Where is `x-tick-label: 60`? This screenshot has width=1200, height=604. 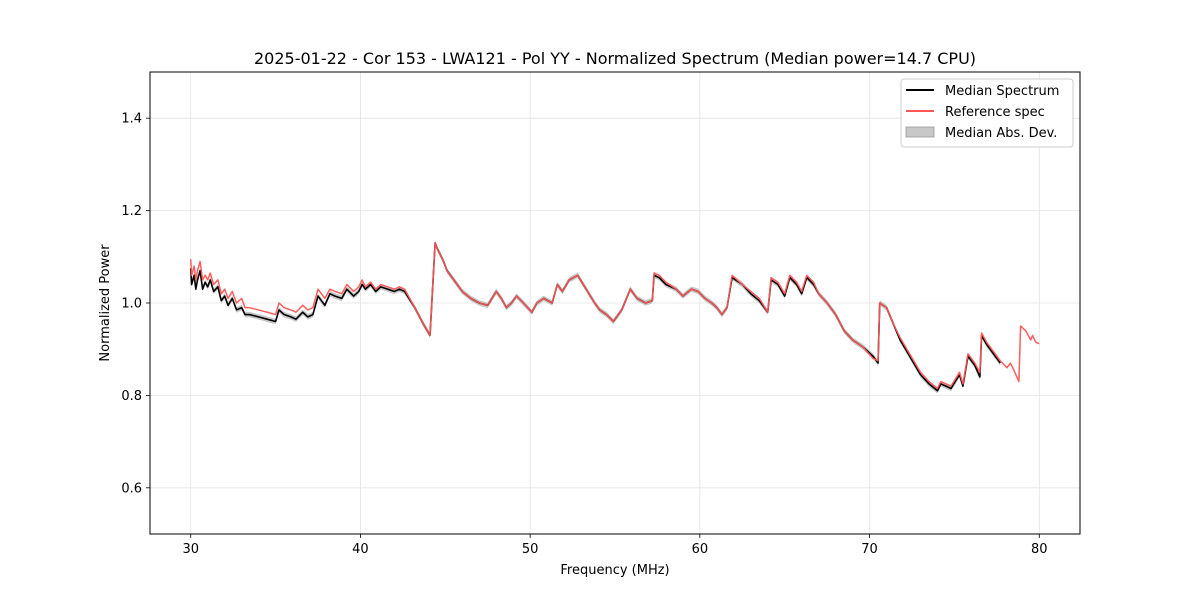
x-tick-label: 60 is located at coordinates (700, 549).